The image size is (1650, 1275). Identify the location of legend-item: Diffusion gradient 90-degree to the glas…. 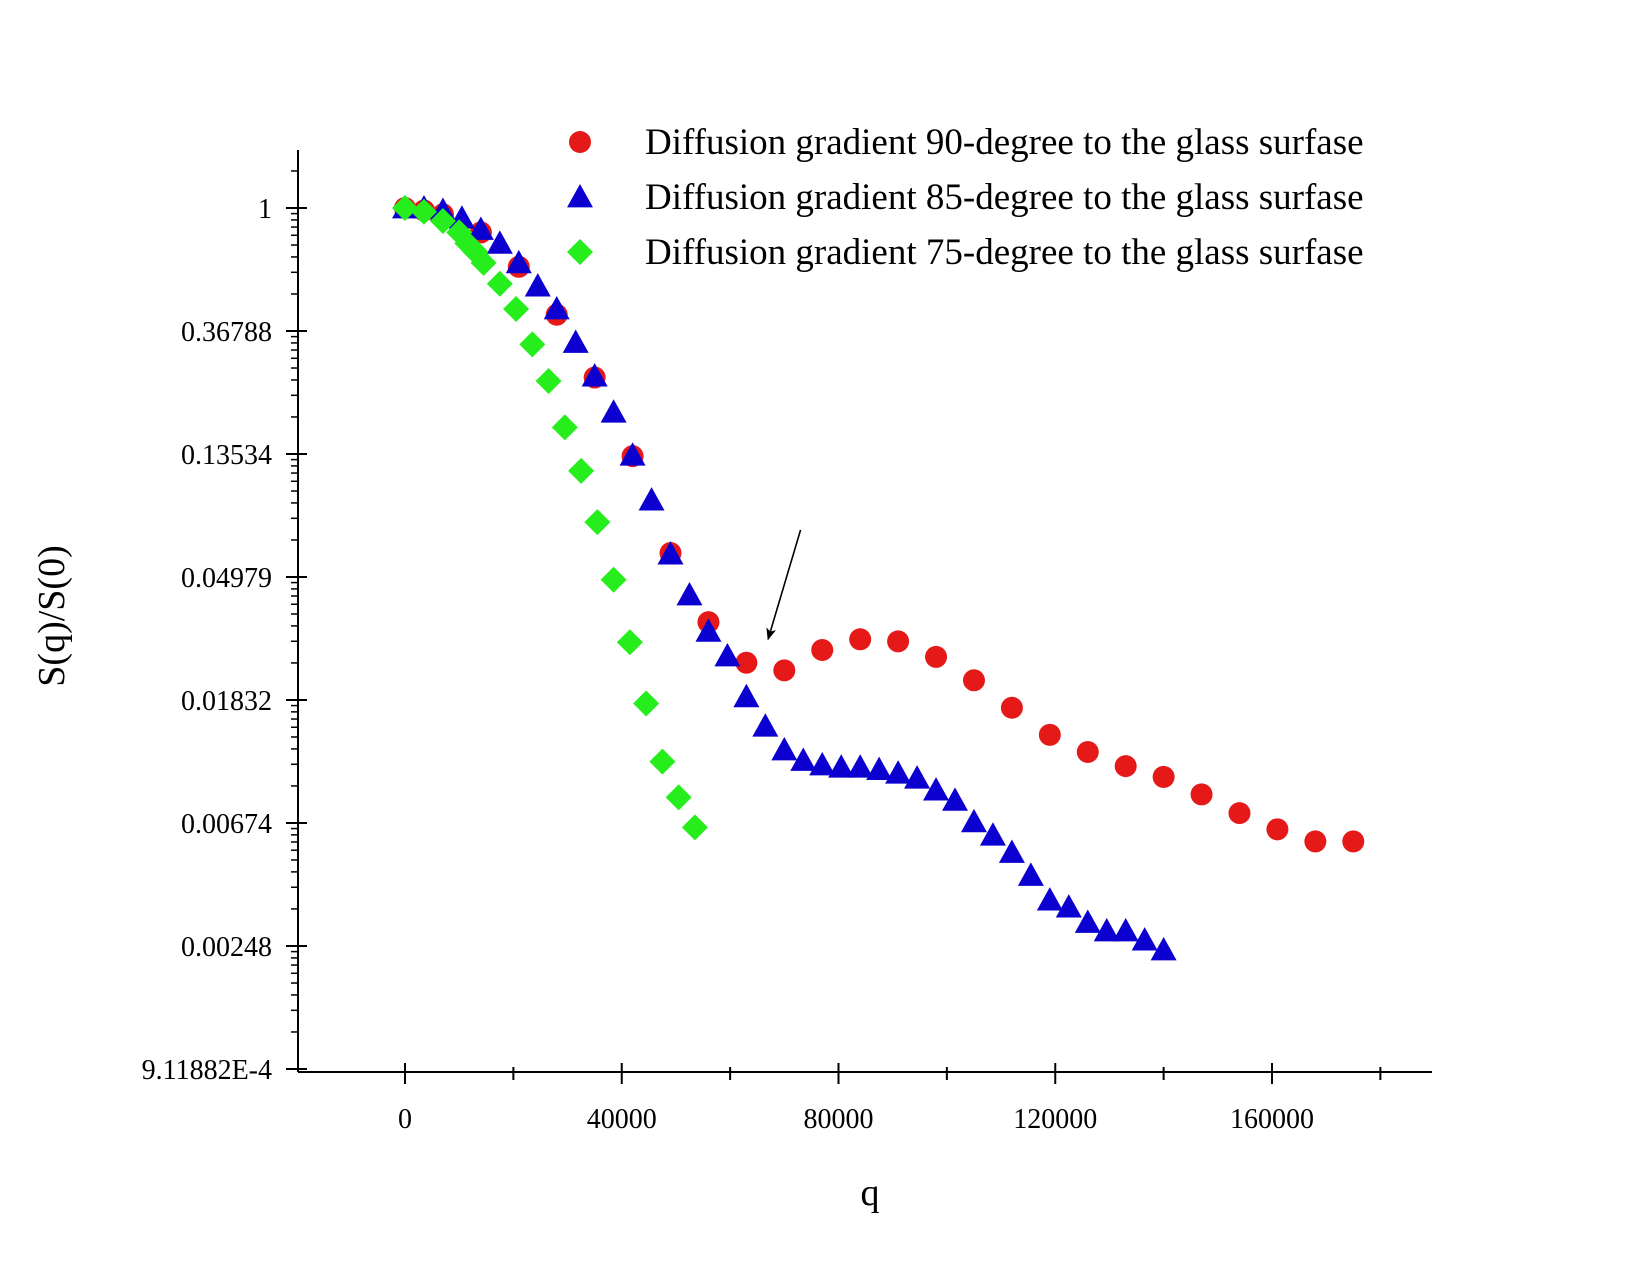
(966, 142).